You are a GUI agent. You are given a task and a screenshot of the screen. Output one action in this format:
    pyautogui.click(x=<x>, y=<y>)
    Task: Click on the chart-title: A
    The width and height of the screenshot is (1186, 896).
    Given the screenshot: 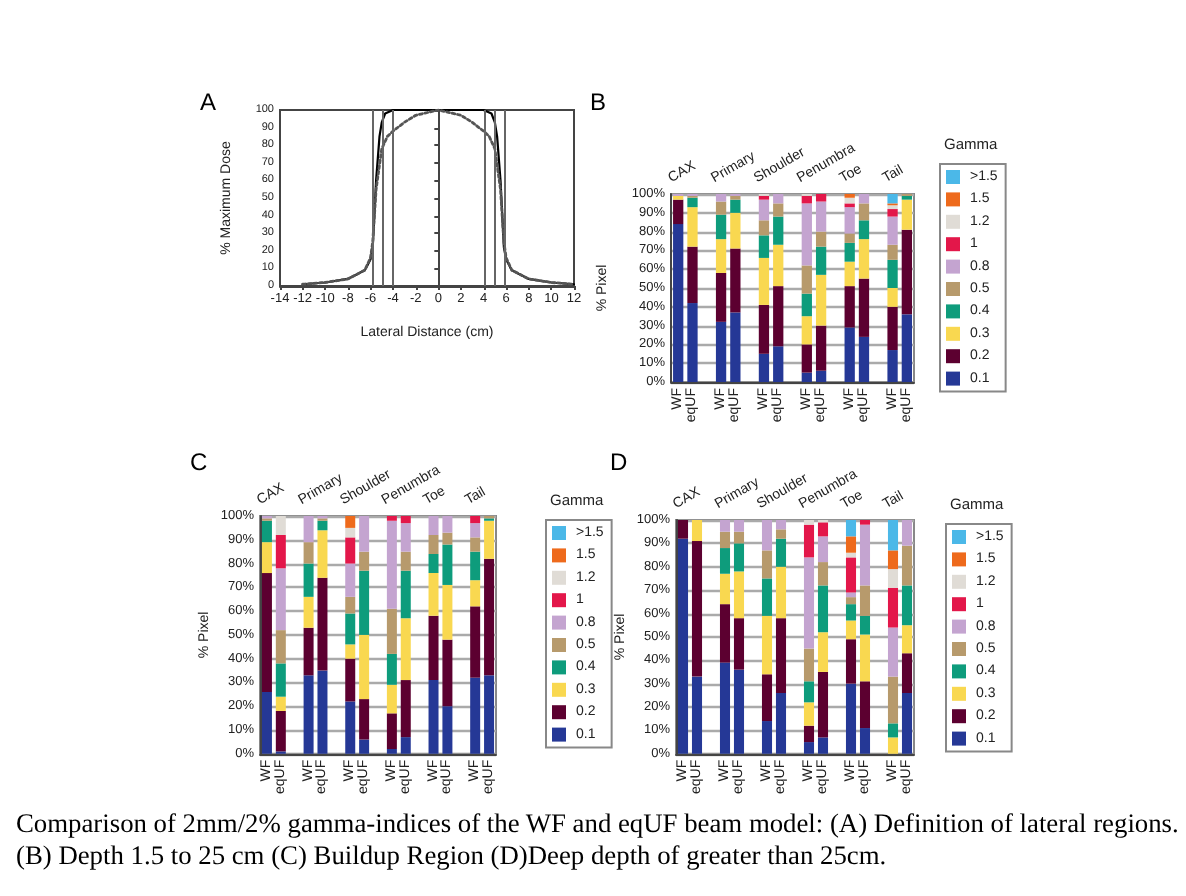 What is the action you would take?
    pyautogui.click(x=208, y=102)
    